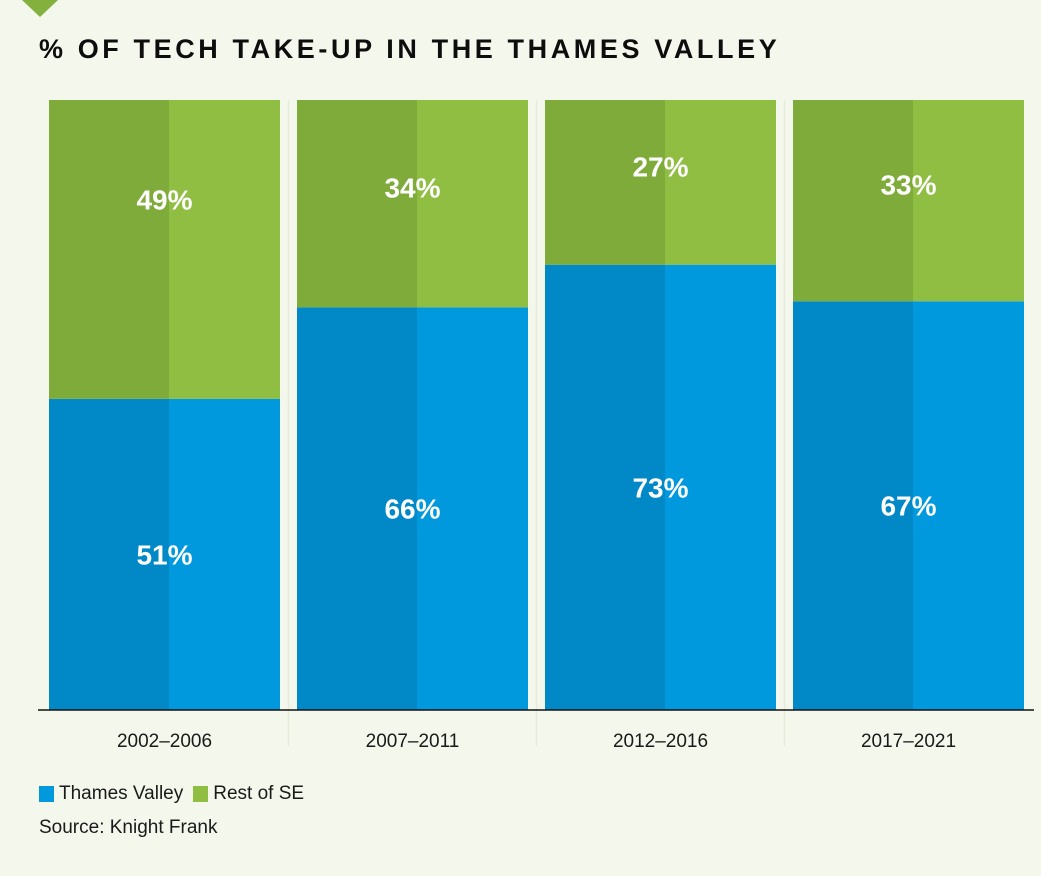  Describe the element at coordinates (410, 49) in the screenshot. I see `chart-title: % OF TECH TAKE-UP IN THE THAMES VALLEY` at that location.